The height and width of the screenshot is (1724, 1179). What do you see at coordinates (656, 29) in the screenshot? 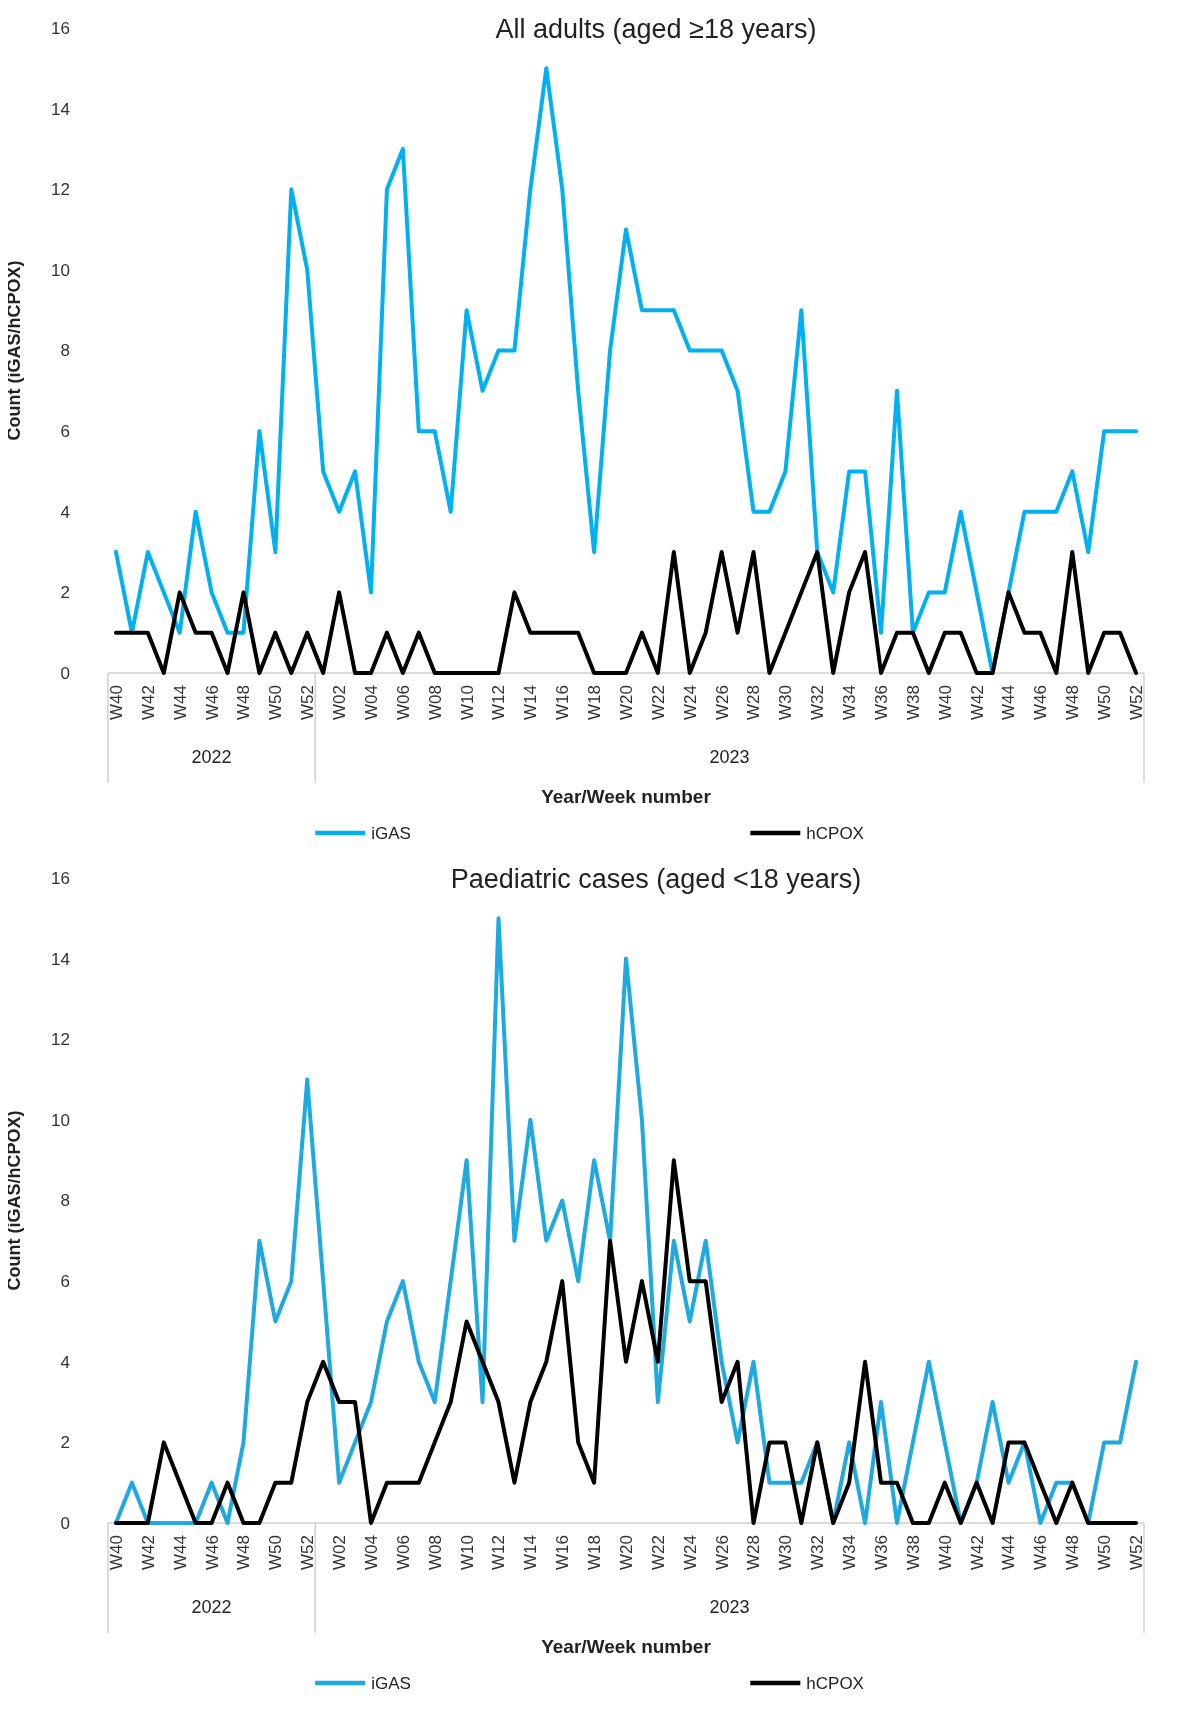
I see `chart-title: All adults (aged ≥18 years)` at bounding box center [656, 29].